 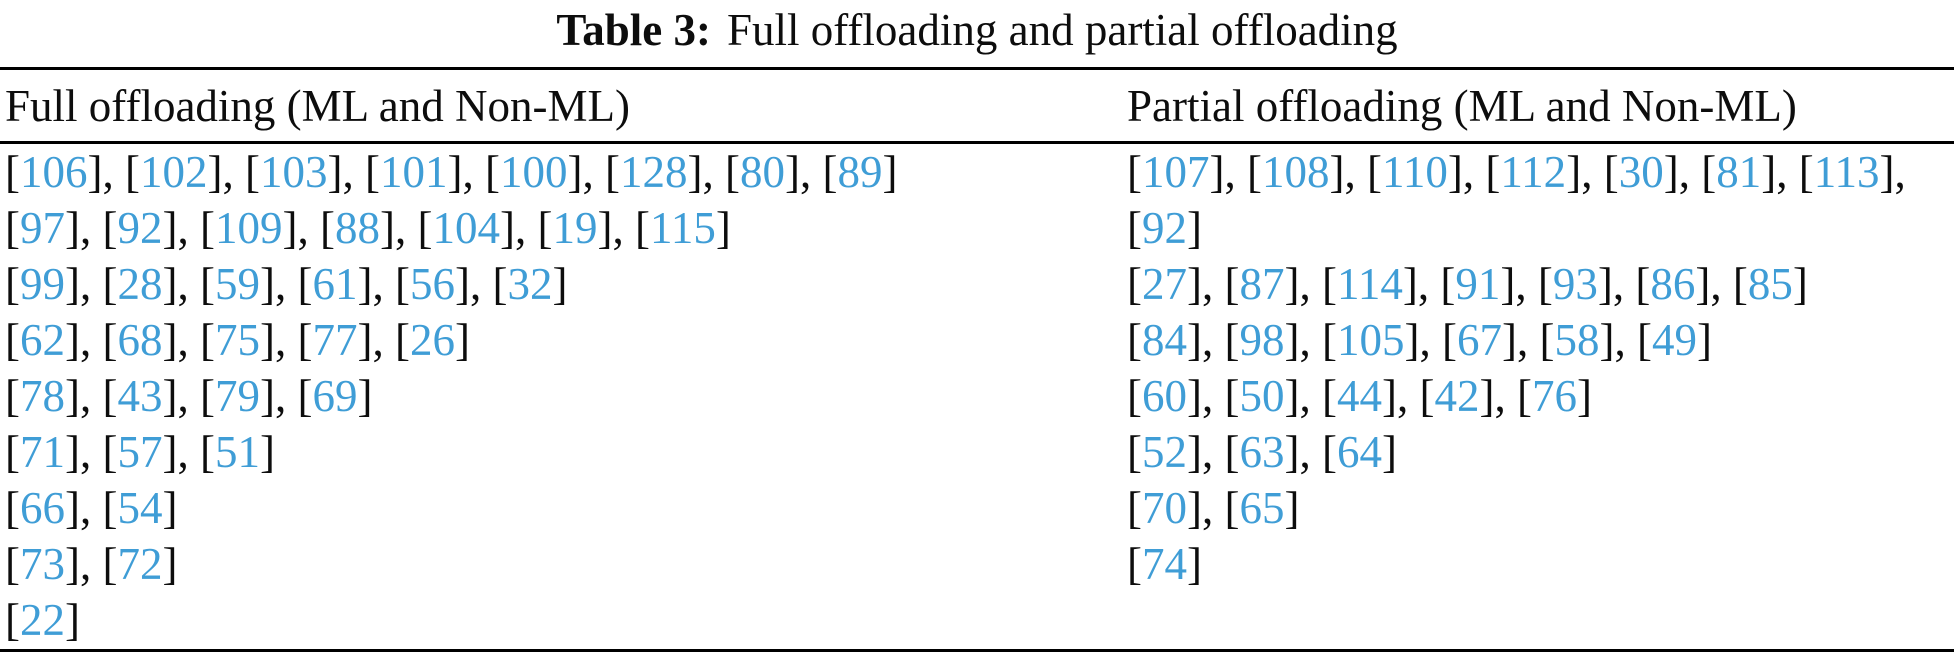 What do you see at coordinates (414, 172) in the screenshot?
I see `citation-link: 101` at bounding box center [414, 172].